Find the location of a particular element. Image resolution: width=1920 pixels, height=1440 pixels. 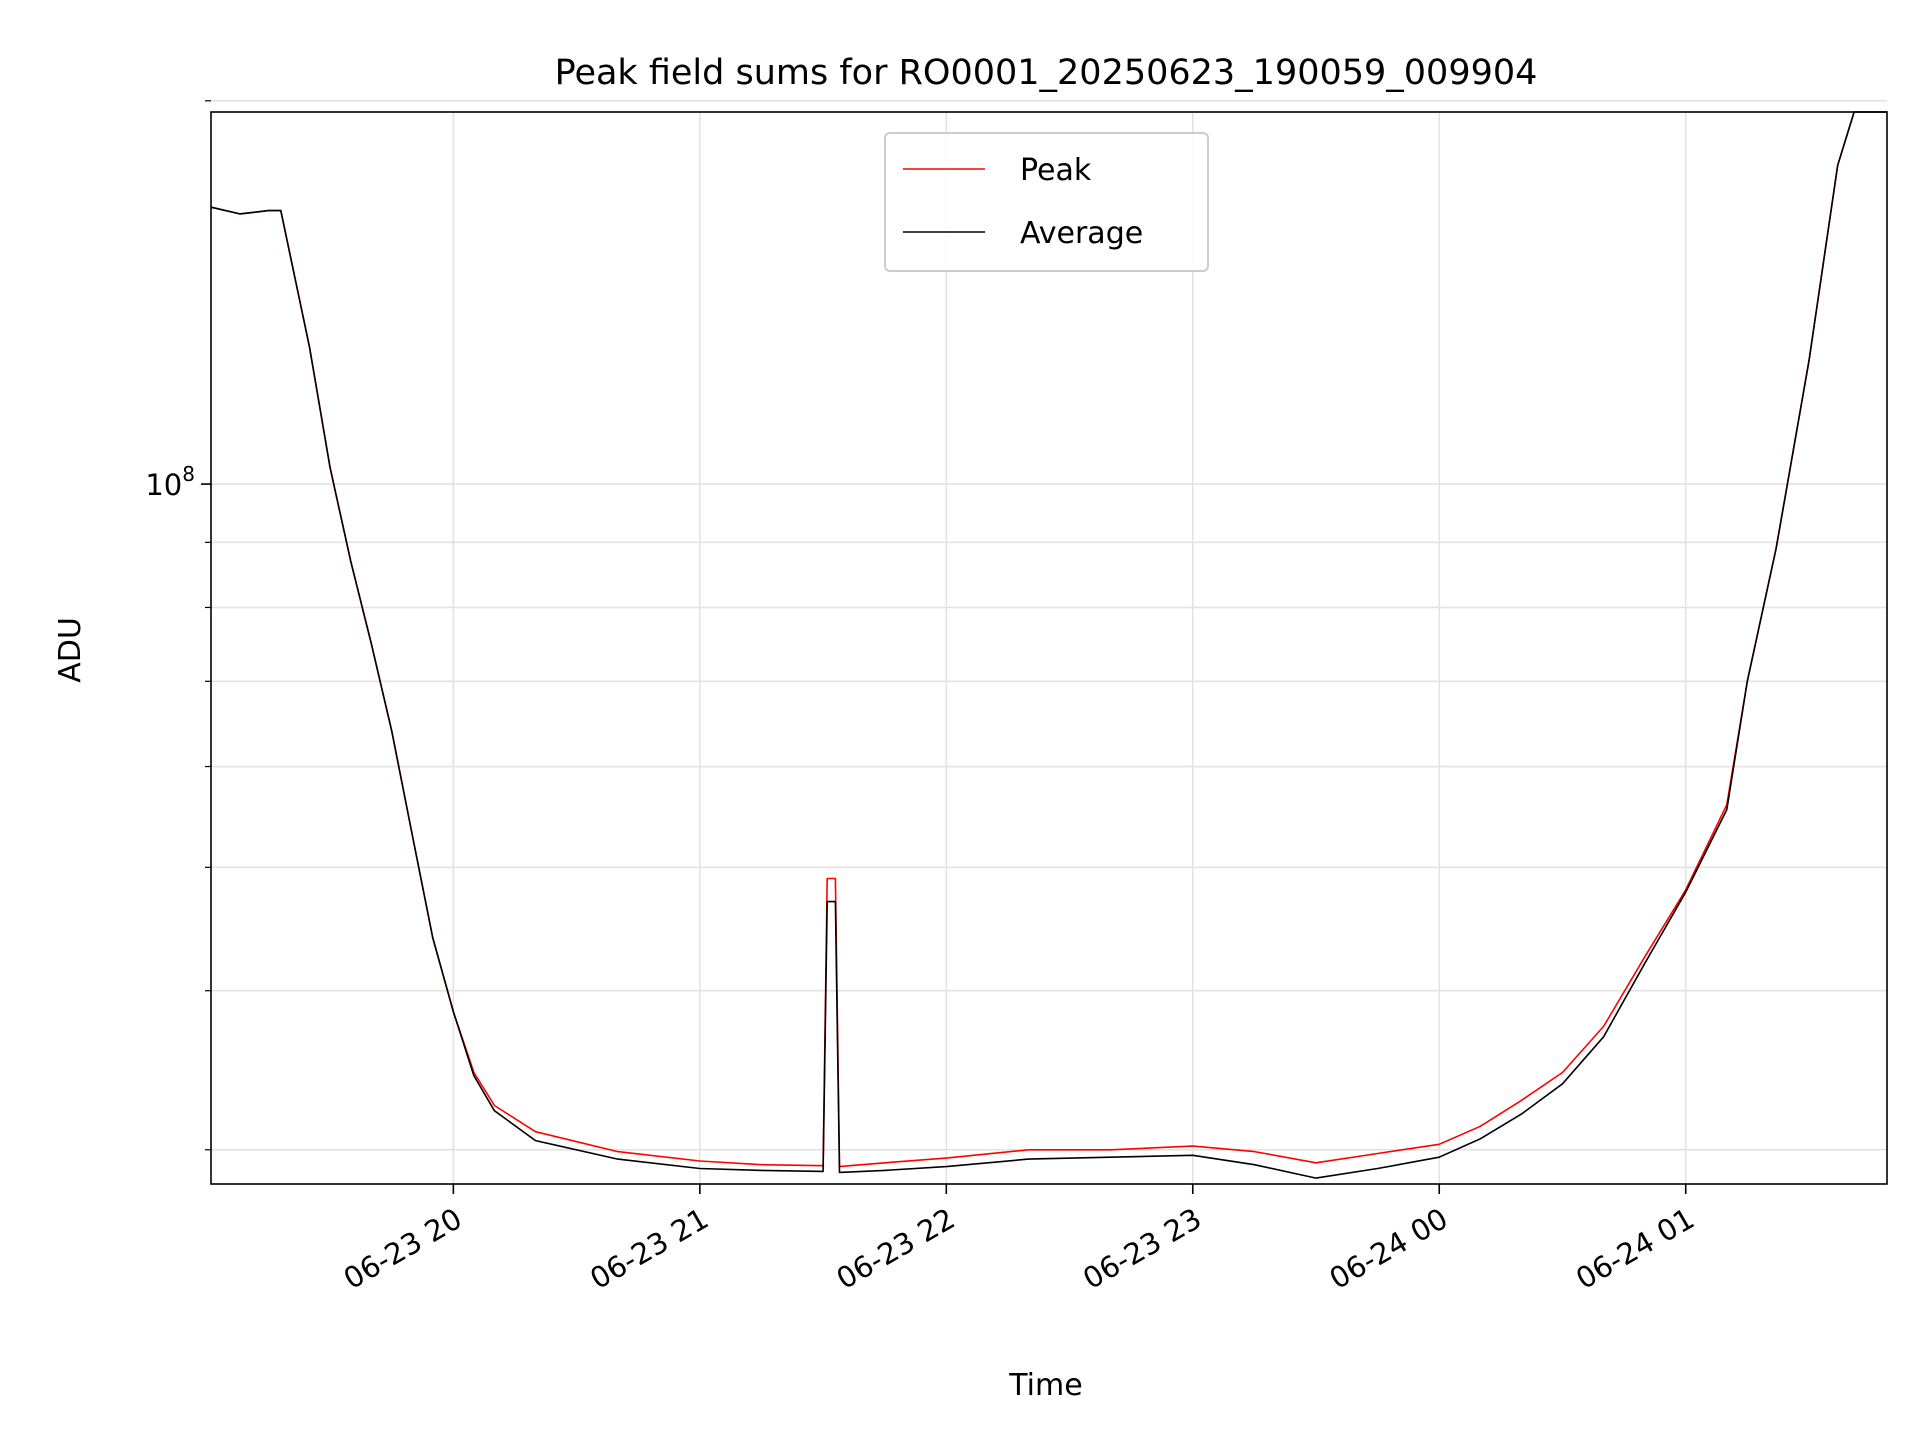

legend-box is located at coordinates (1046, 202).